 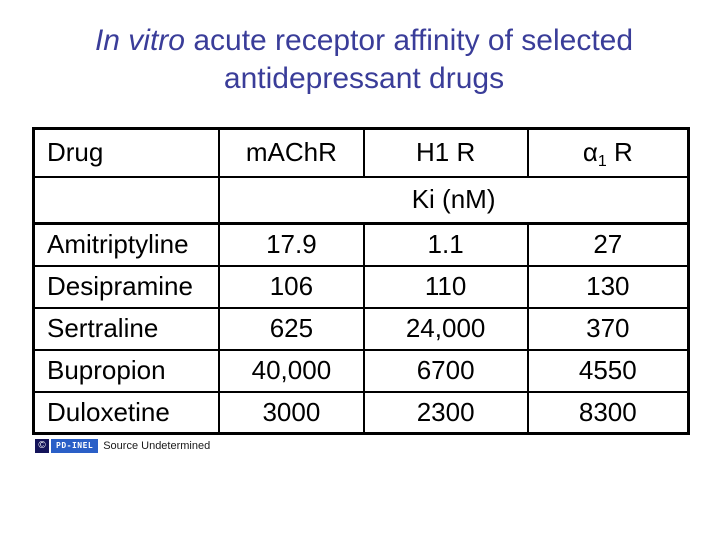 I want to click on value-cell: 6700, so click(x=445, y=370).